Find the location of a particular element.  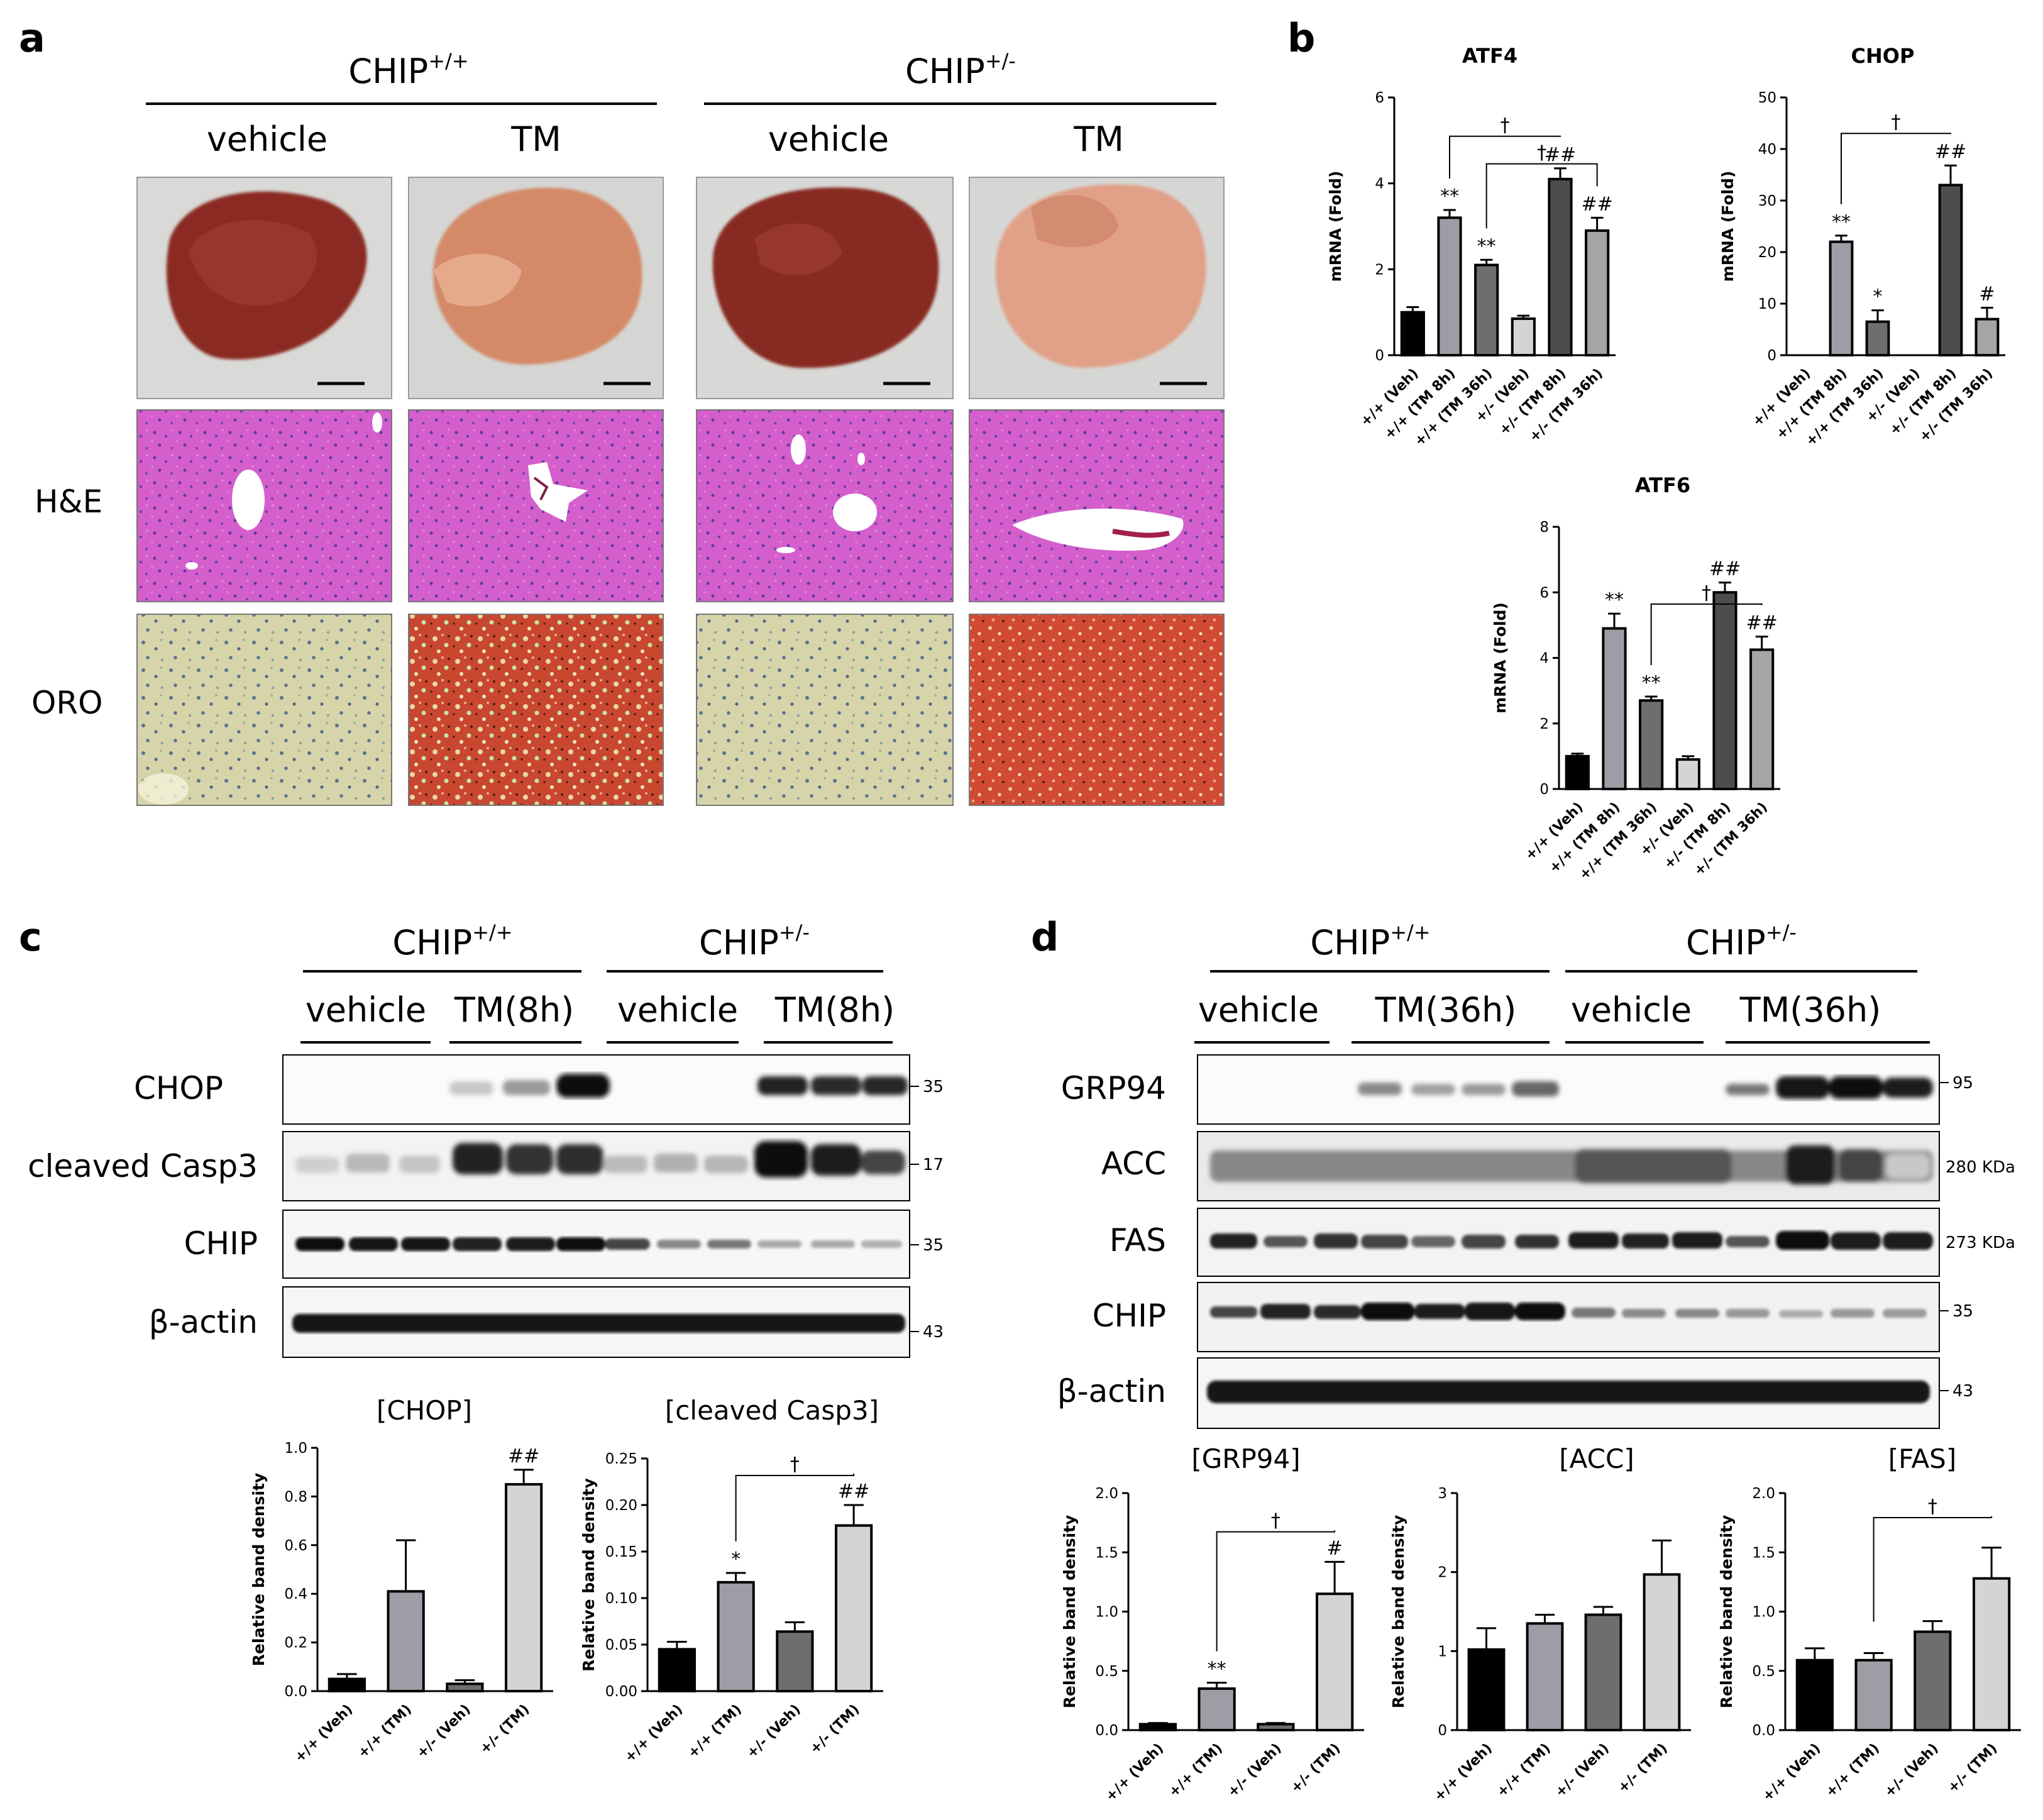

acc-band-ytick-label: 3 is located at coordinates (1442, 1494).